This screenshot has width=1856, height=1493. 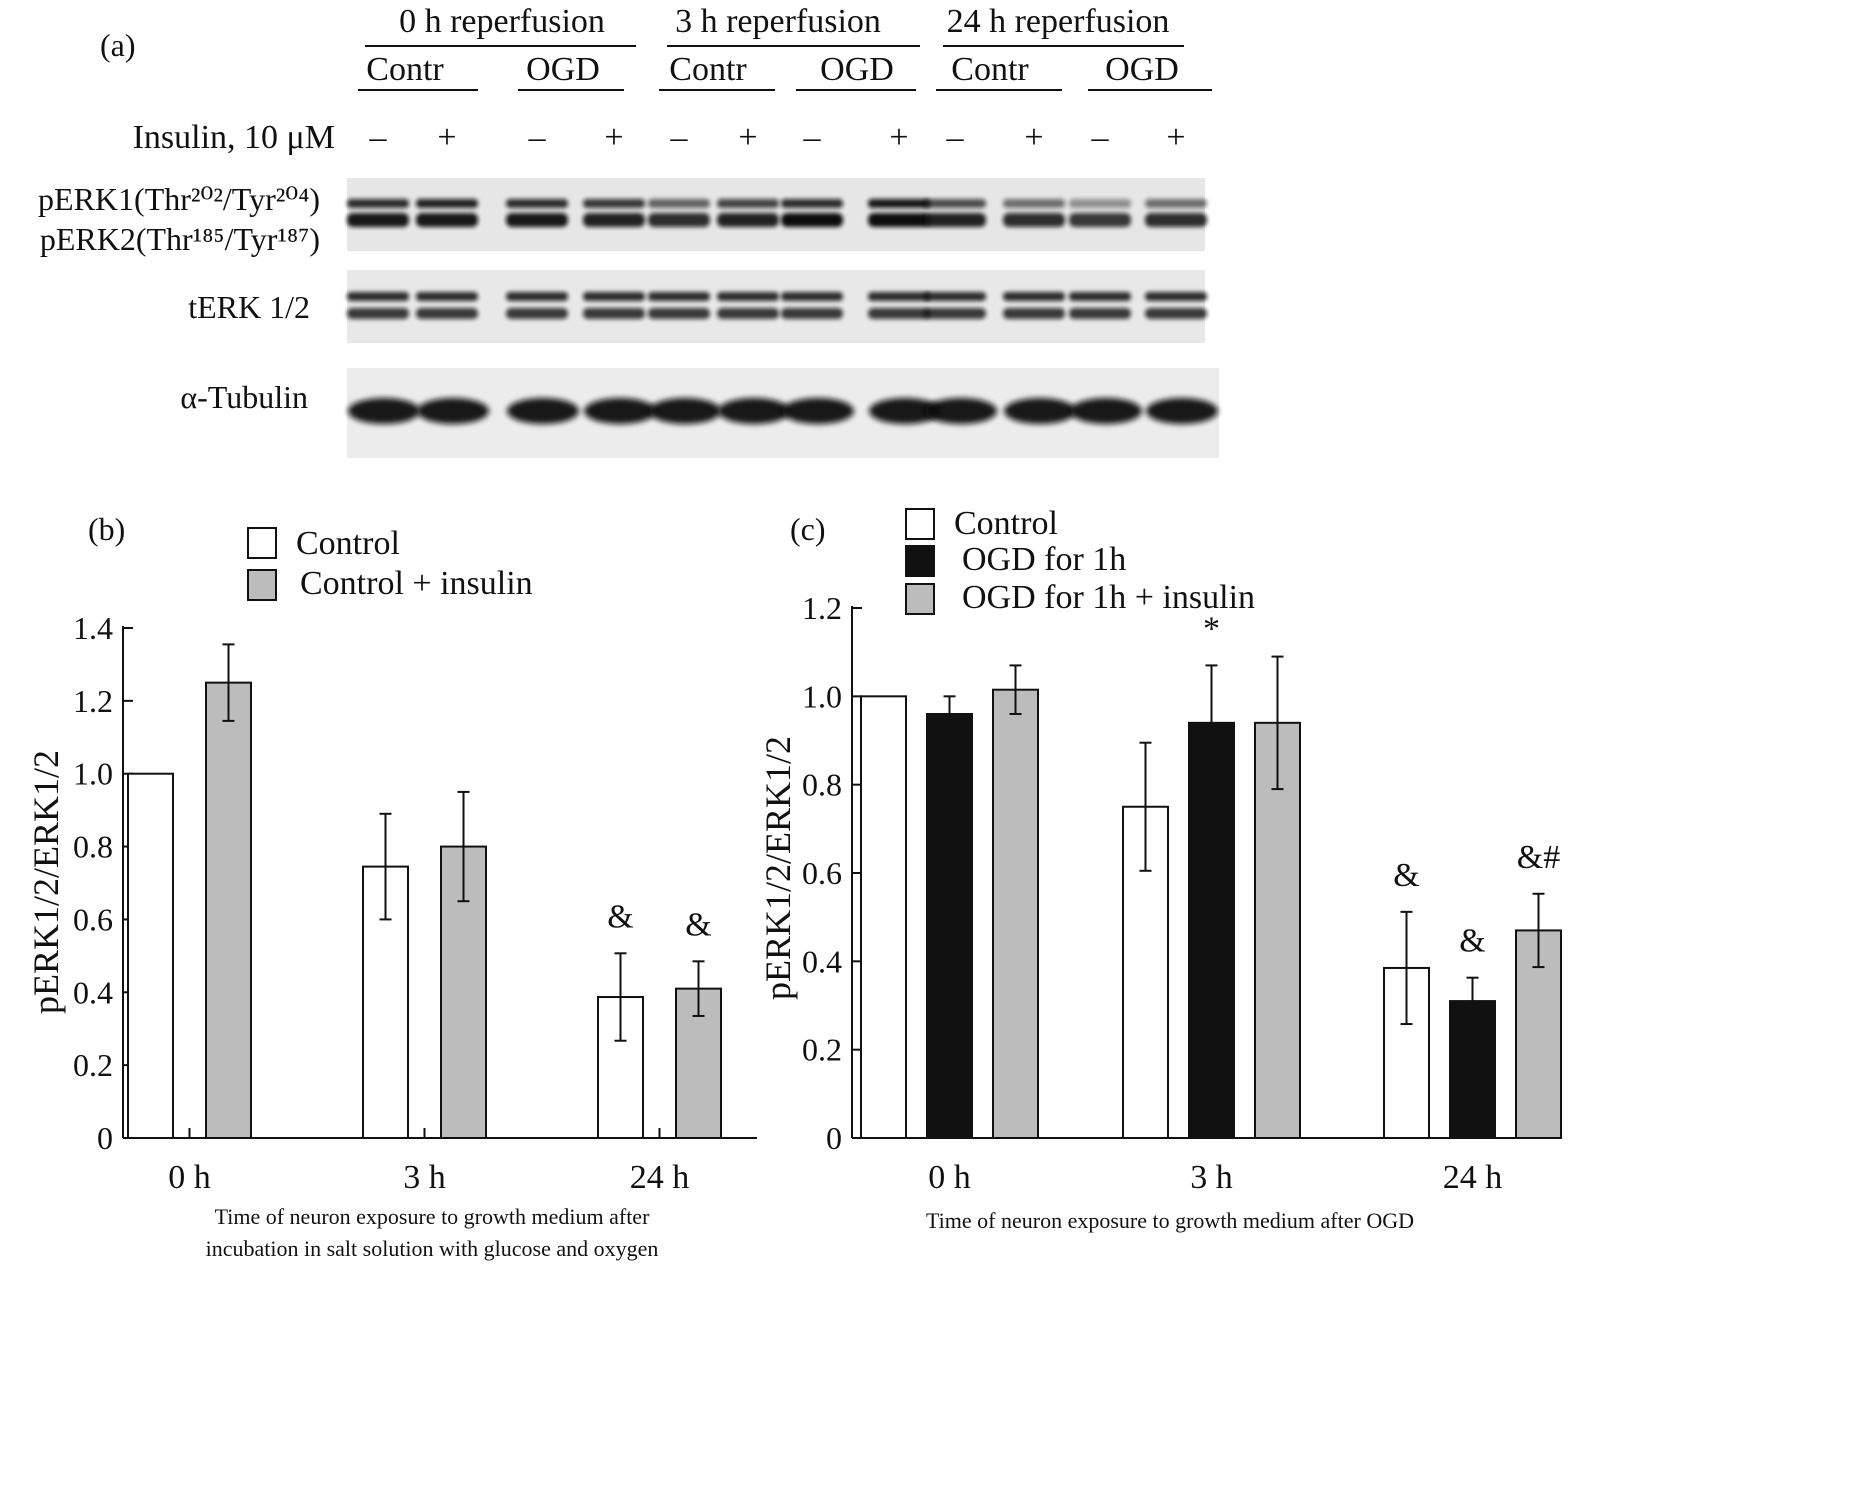 I want to click on terk-blot, so click(x=776, y=306).